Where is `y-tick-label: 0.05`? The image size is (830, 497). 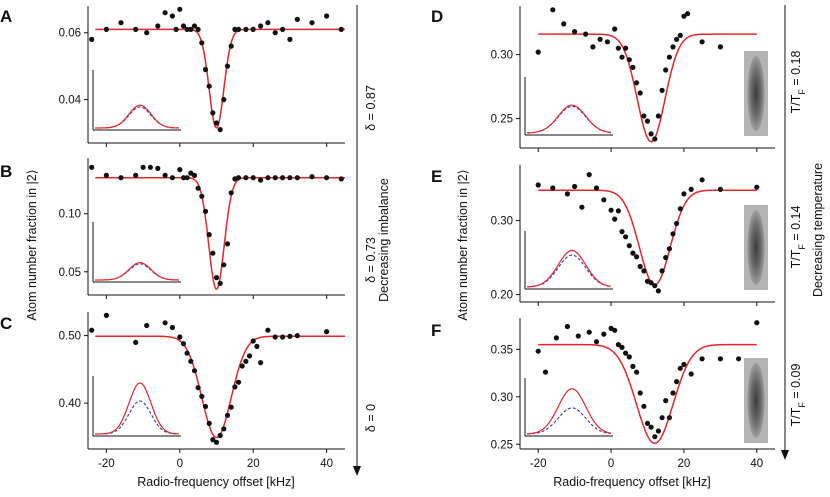 y-tick-label: 0.05 is located at coordinates (70, 273).